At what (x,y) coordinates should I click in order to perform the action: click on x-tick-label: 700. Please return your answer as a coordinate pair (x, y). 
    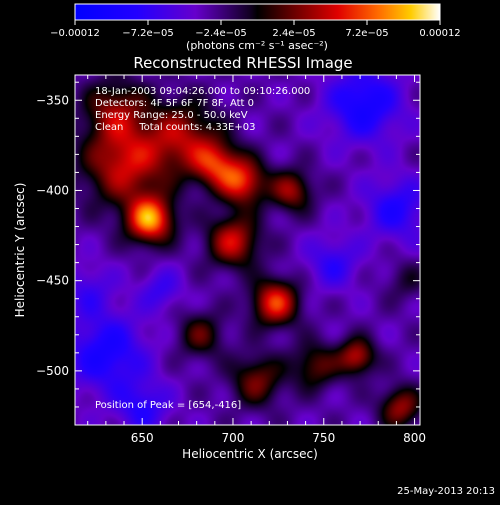
    Looking at the image, I should click on (233, 438).